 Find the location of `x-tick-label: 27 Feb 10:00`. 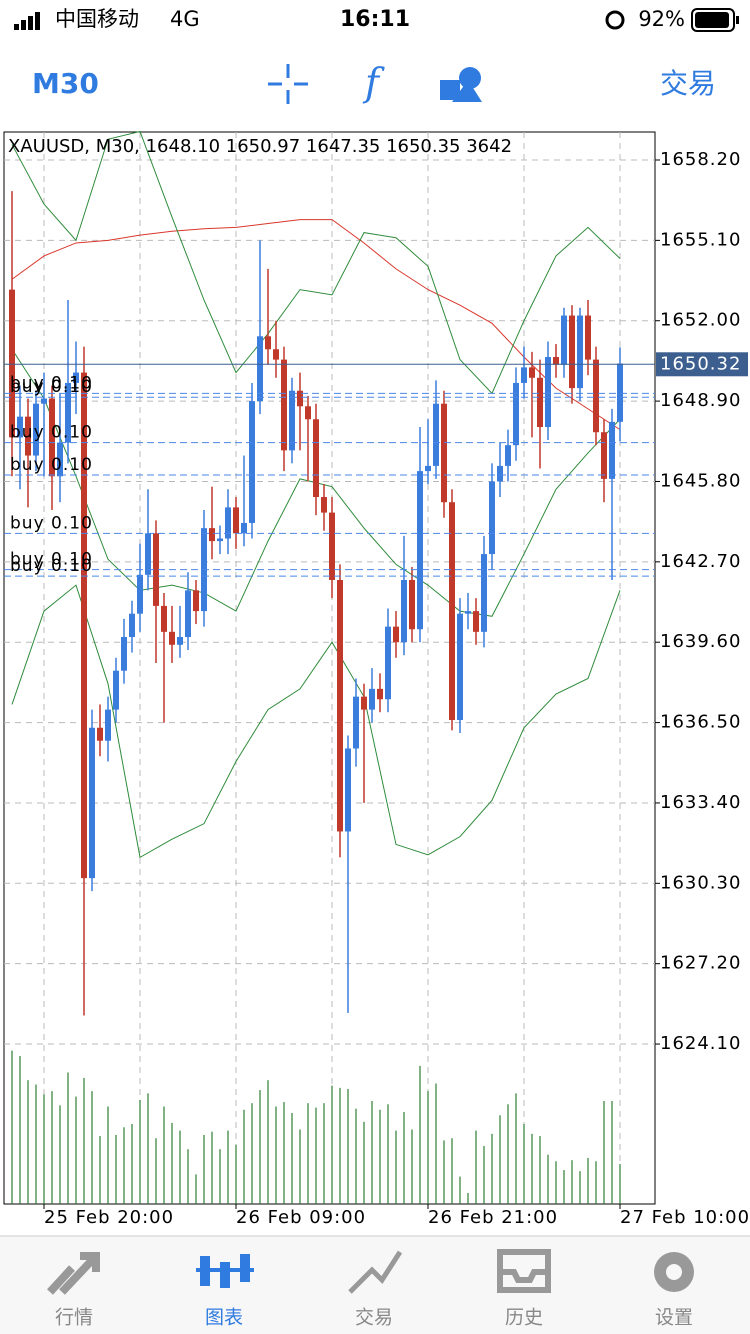

x-tick-label: 27 Feb 10:00 is located at coordinates (685, 1217).